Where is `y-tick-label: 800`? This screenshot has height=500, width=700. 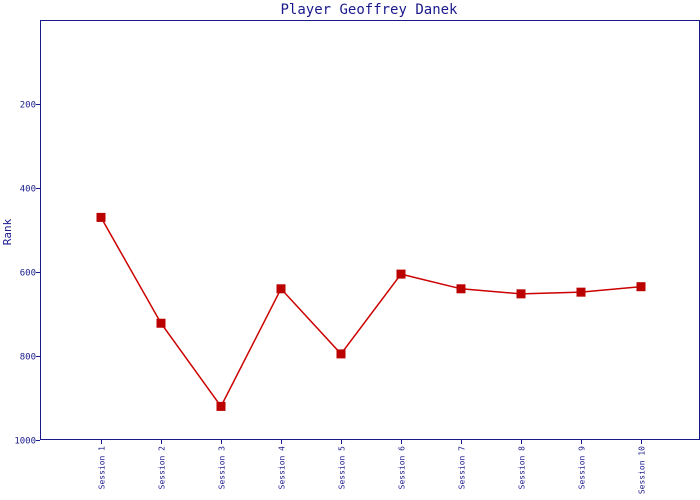
y-tick-label: 800 is located at coordinates (28, 358).